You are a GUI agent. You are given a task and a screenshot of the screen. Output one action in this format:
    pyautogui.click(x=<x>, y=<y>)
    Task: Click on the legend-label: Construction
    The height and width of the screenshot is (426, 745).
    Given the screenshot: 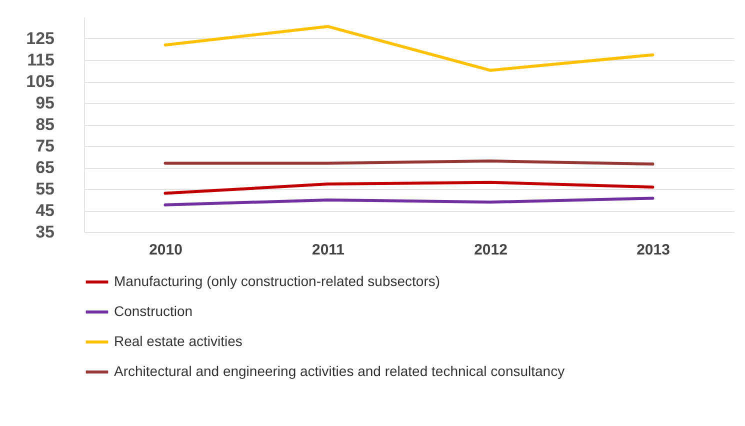 What is the action you would take?
    pyautogui.click(x=153, y=311)
    